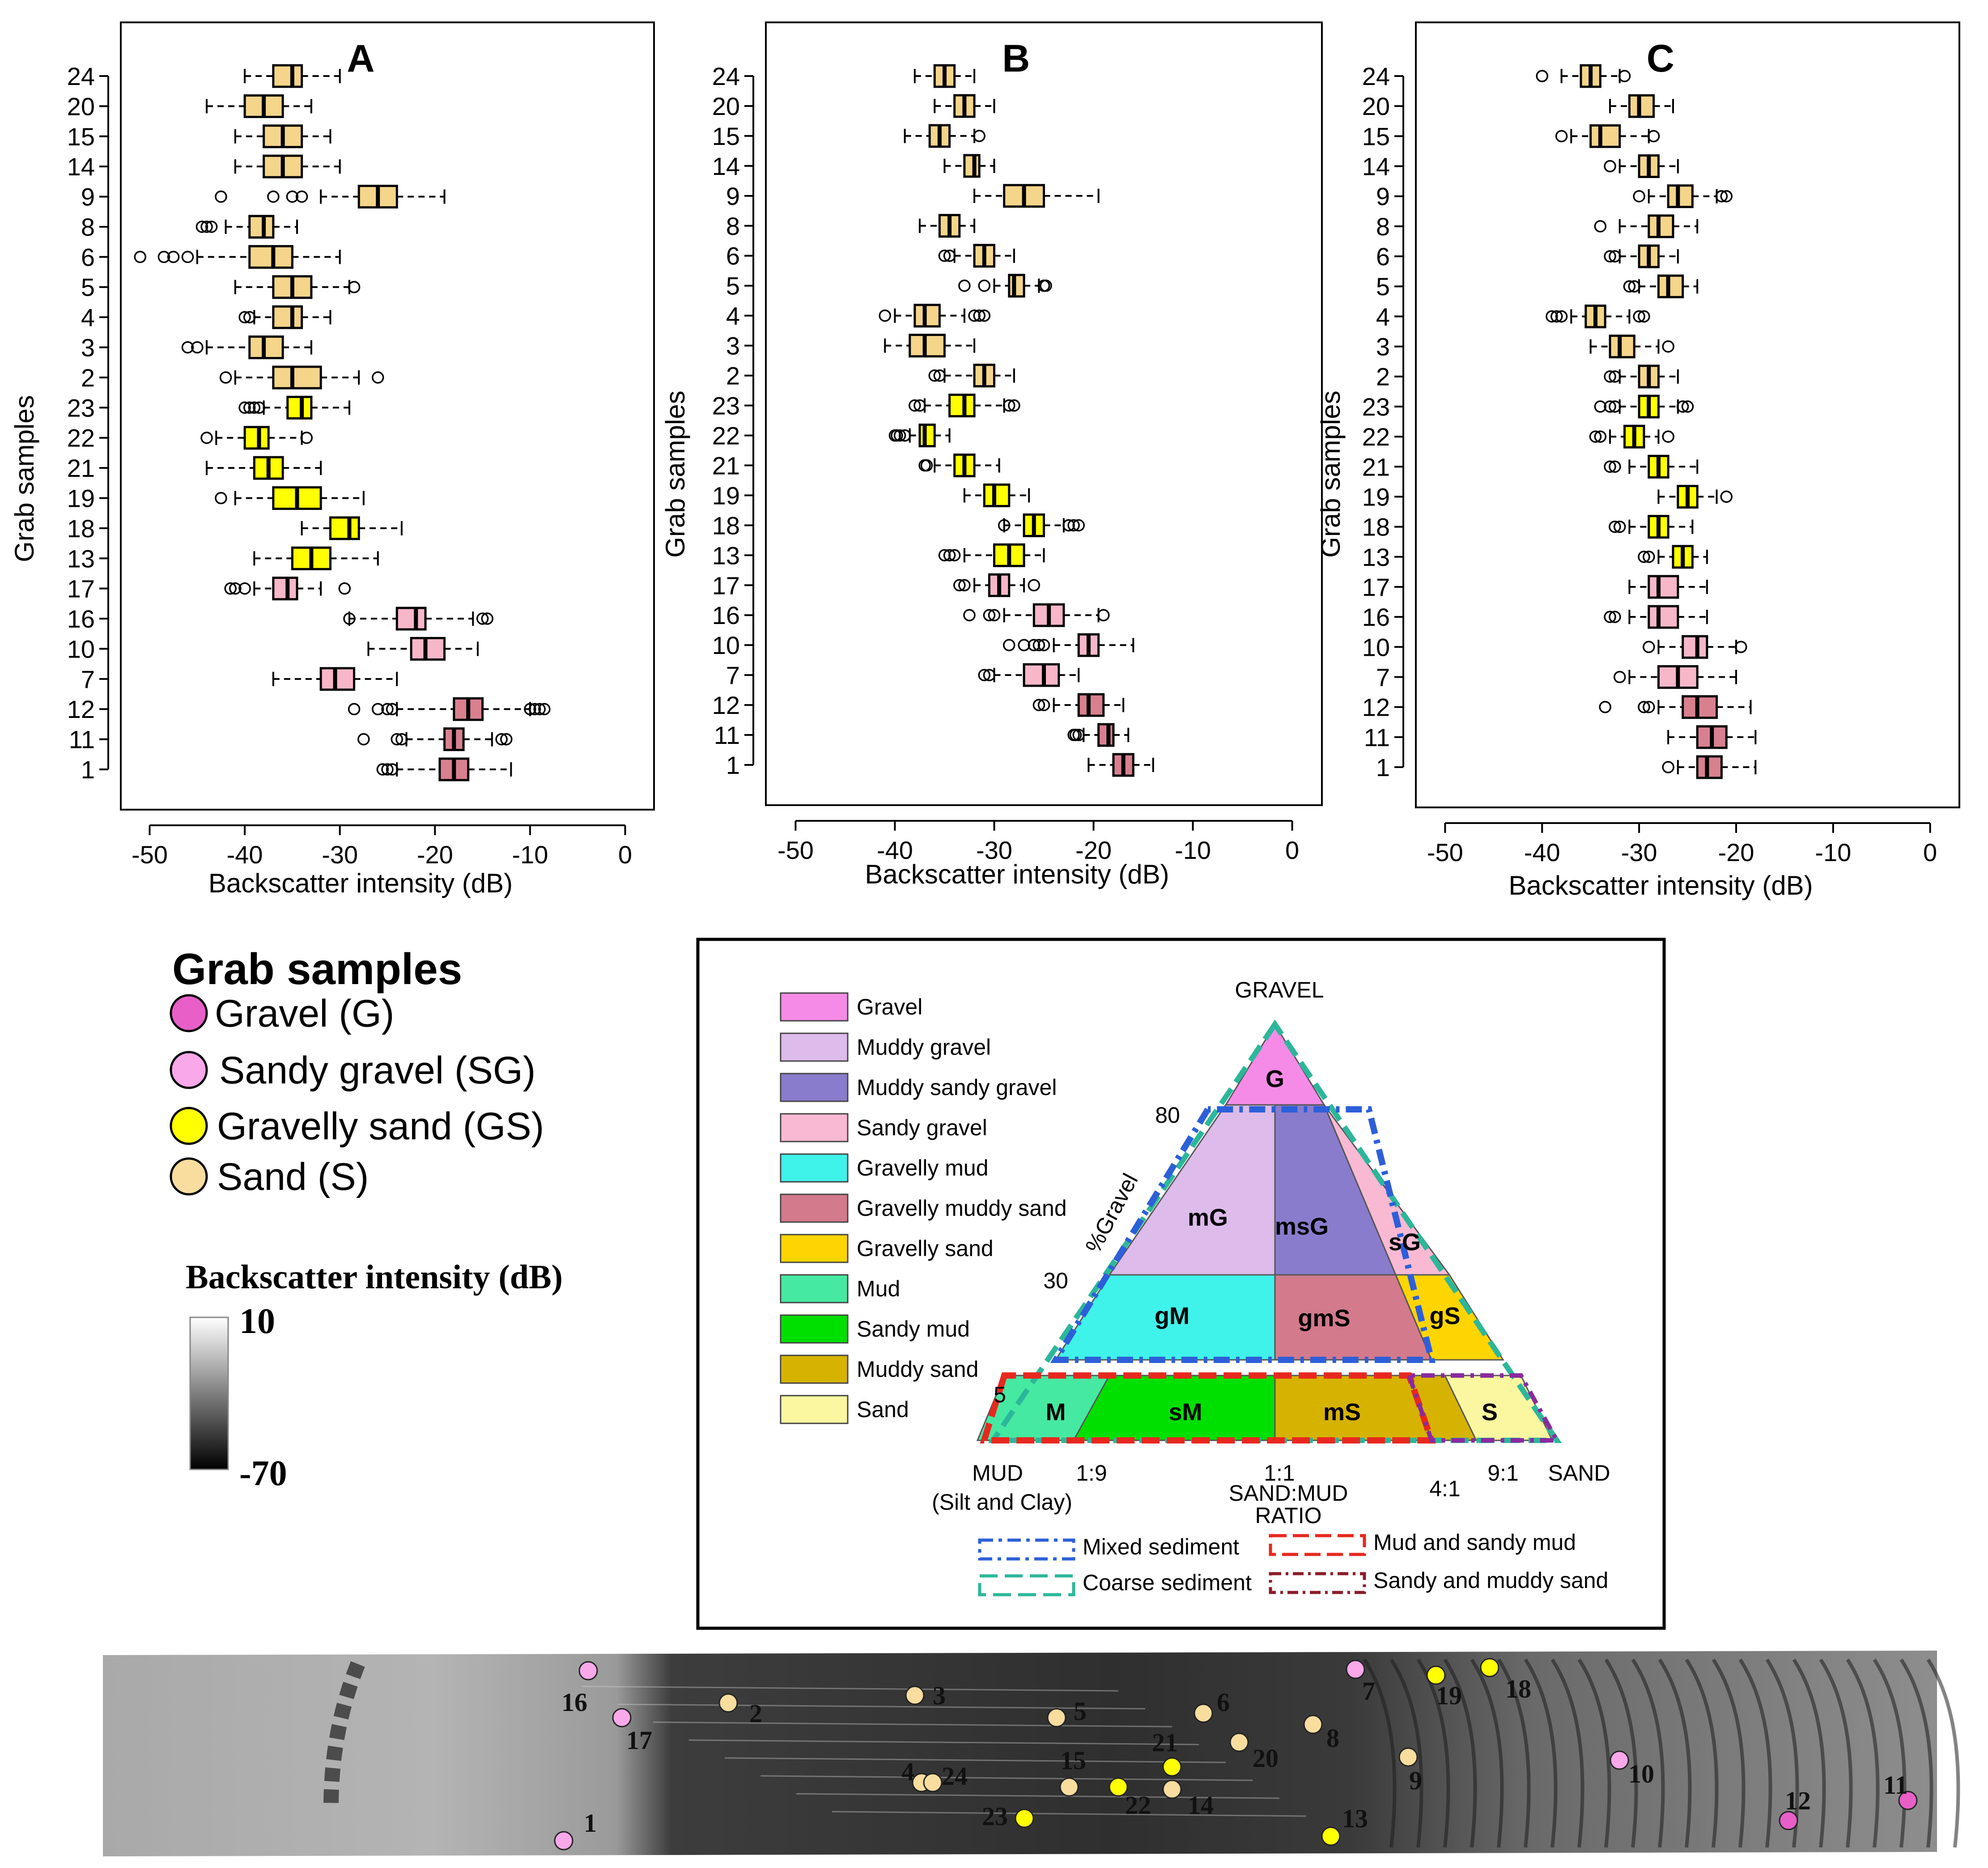 This screenshot has height=1868, width=1988. I want to click on y-tick-label: 8, so click(733, 226).